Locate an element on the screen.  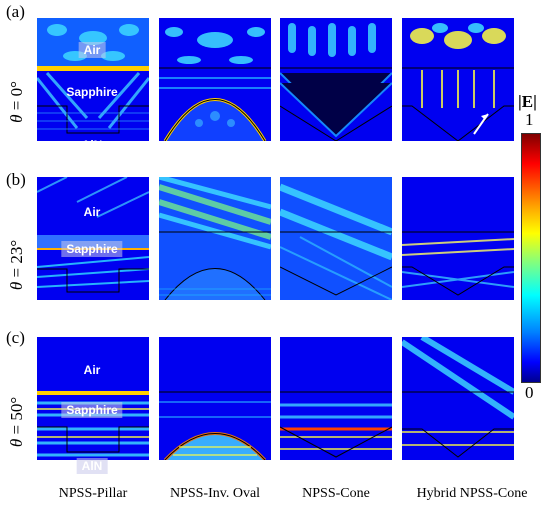
colorbar-title: |E| is located at coordinates (527, 101).